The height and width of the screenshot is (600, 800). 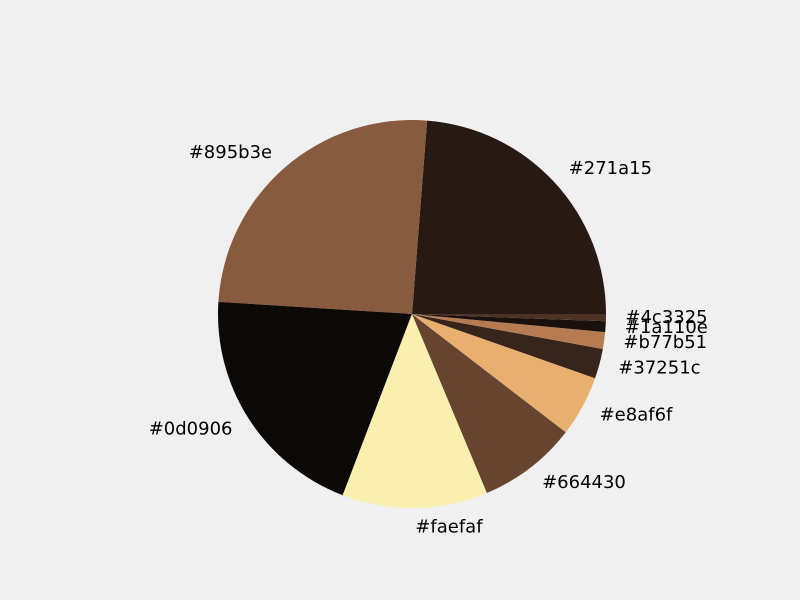 What do you see at coordinates (584, 482) in the screenshot?
I see `pie-slice-label: #664430` at bounding box center [584, 482].